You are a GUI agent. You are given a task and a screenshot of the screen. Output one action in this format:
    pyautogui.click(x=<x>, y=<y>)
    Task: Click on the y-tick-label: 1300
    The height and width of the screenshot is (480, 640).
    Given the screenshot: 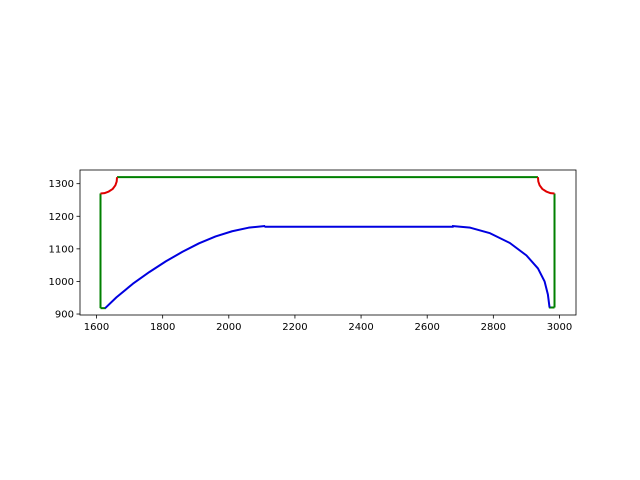 What is the action you would take?
    pyautogui.click(x=61, y=184)
    